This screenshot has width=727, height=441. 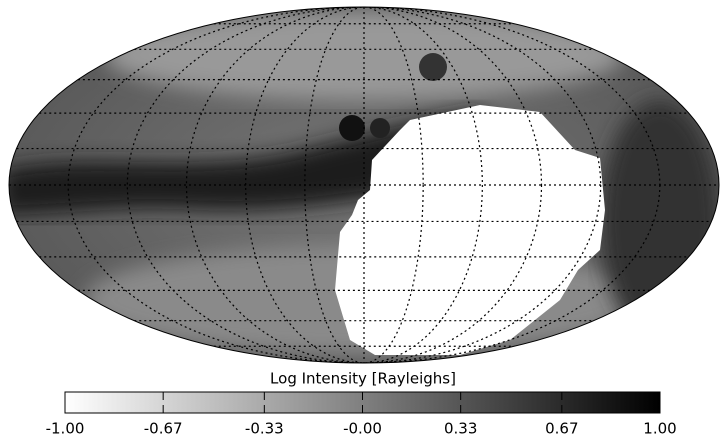 I want to click on tick-label: -1.00, so click(x=65, y=429).